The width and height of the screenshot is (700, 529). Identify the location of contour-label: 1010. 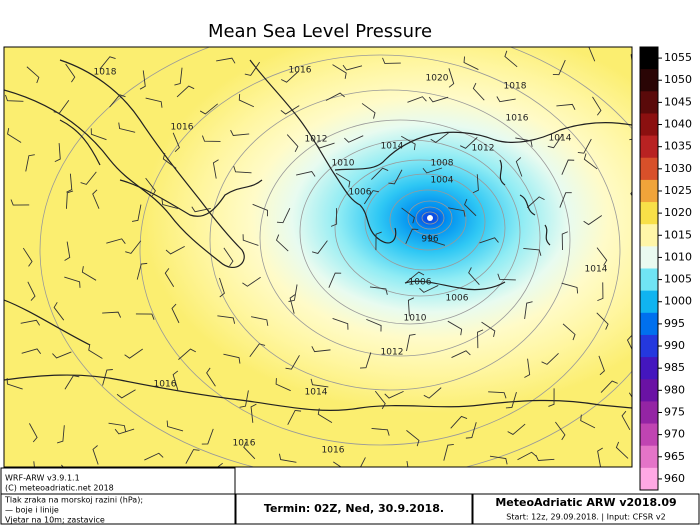
(343, 164).